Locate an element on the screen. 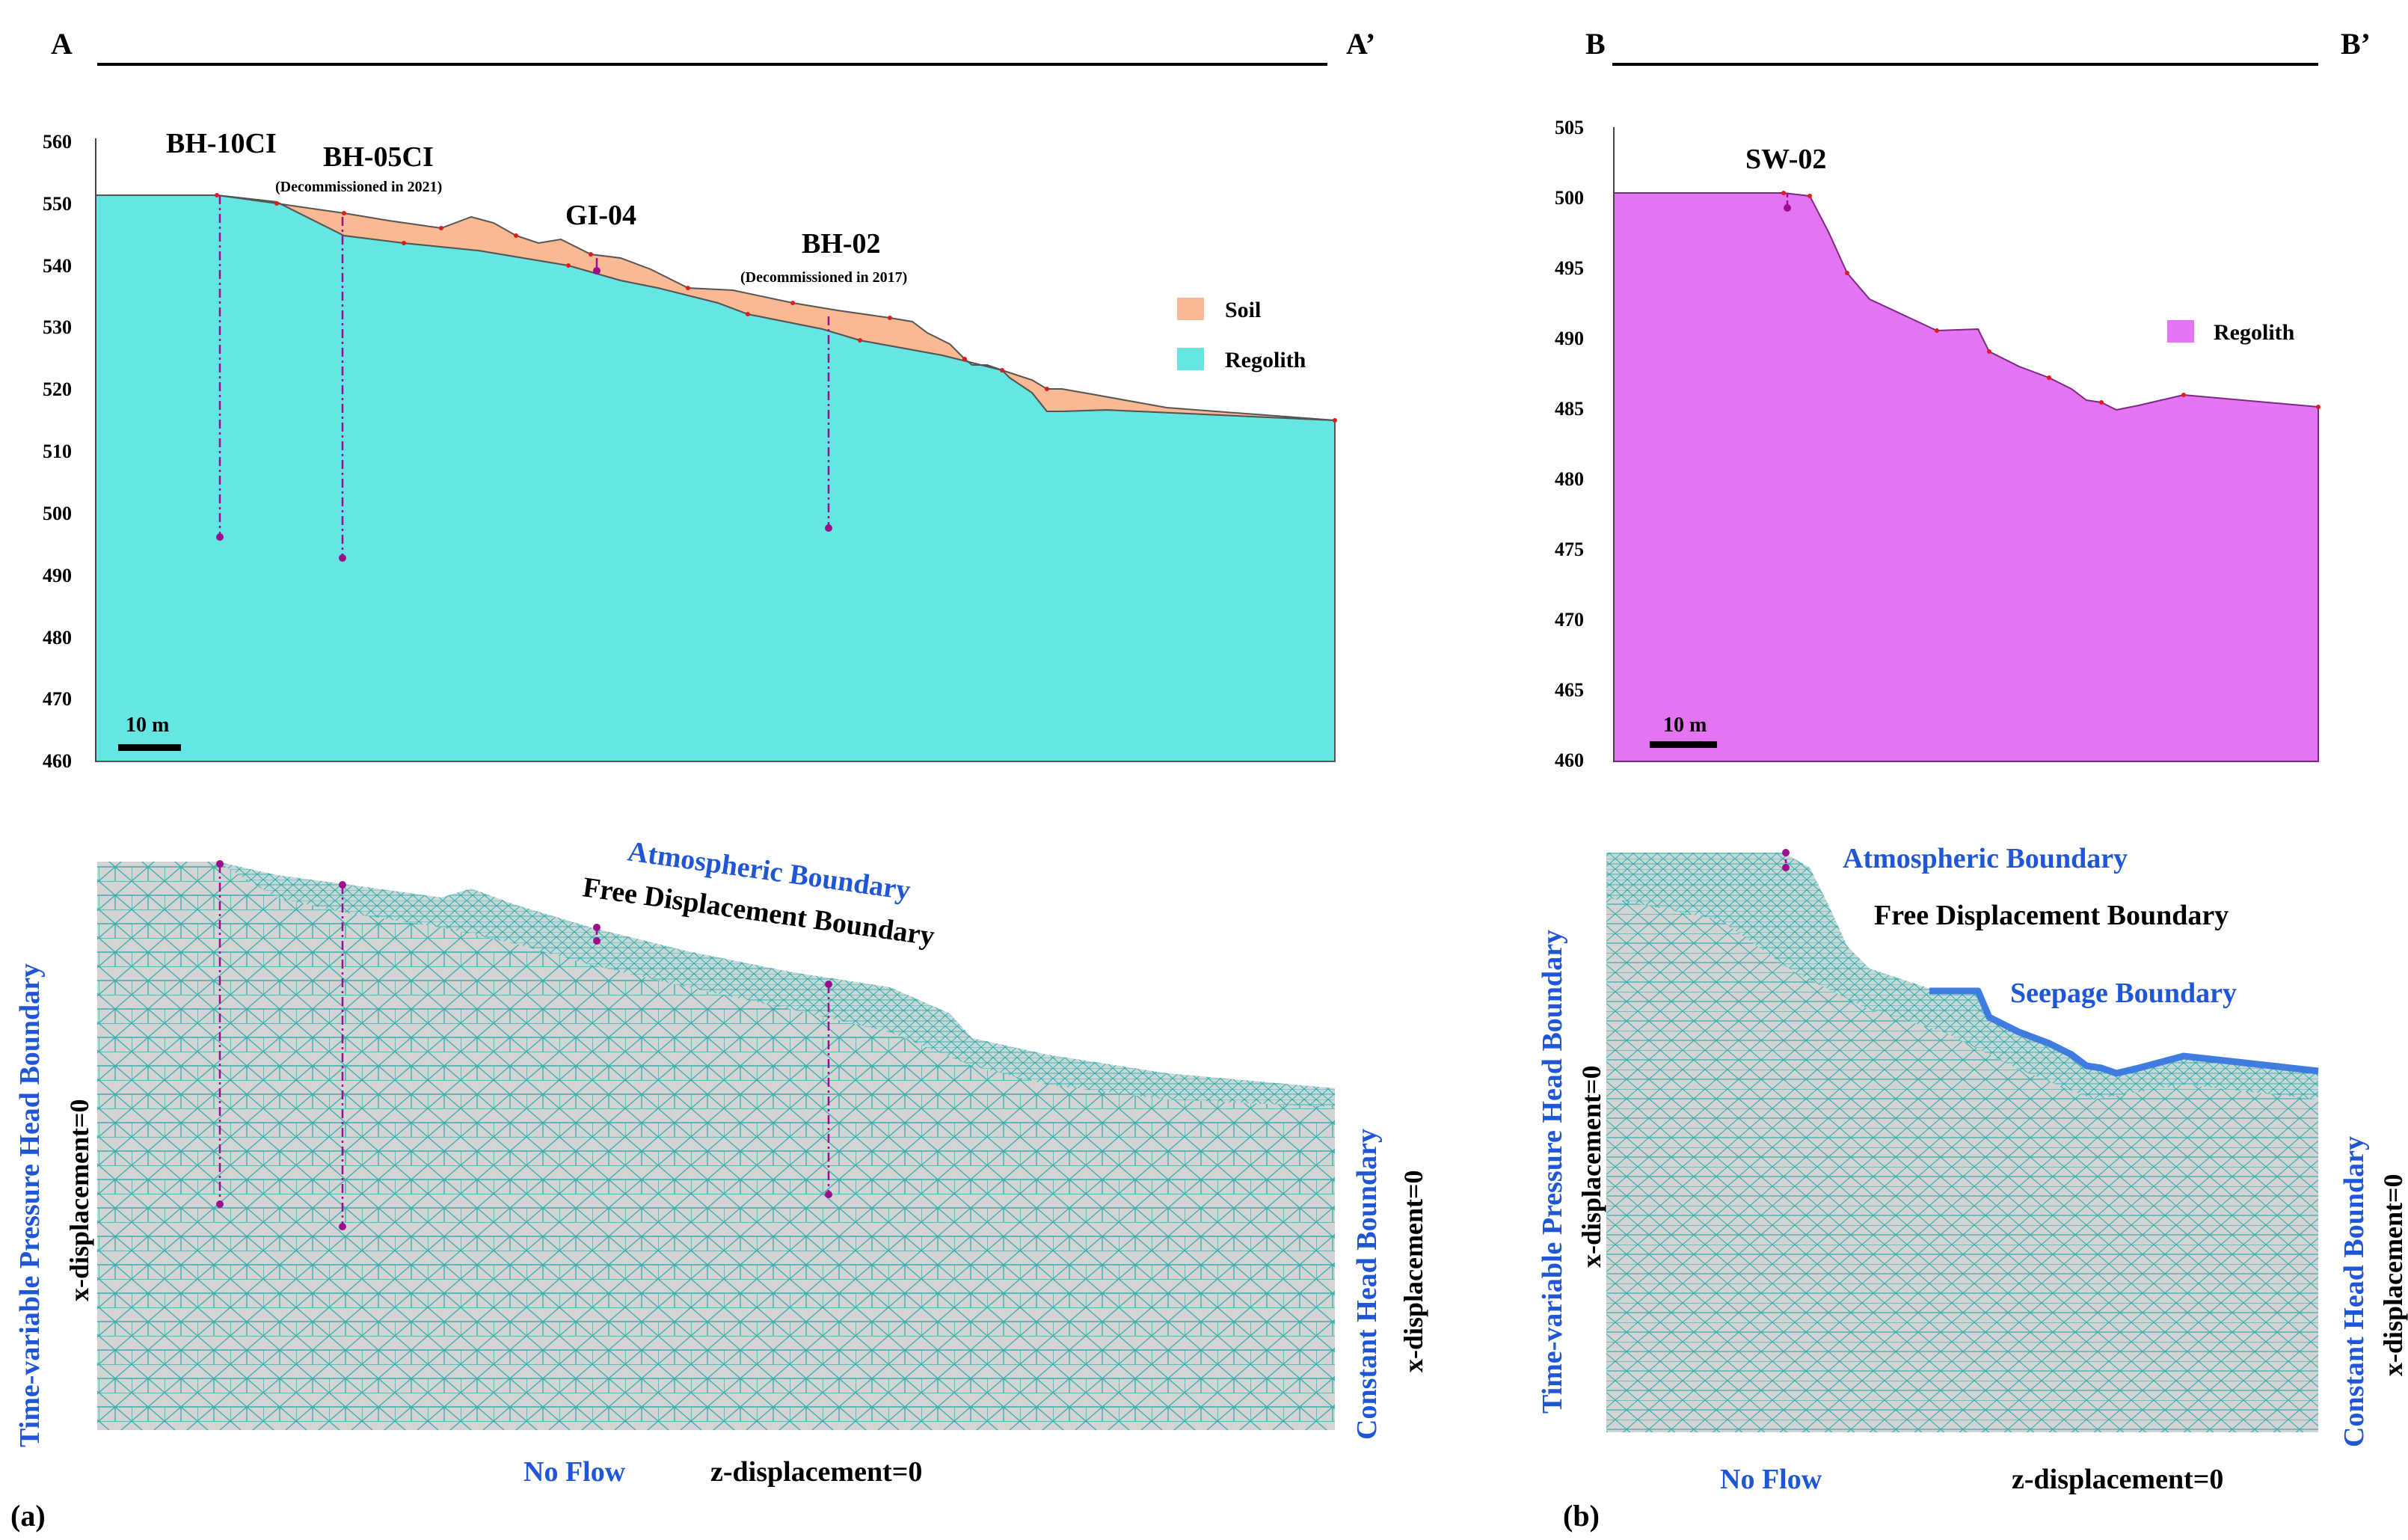 The height and width of the screenshot is (1540, 2408). borehole-label: BH-02 is located at coordinates (841, 244).